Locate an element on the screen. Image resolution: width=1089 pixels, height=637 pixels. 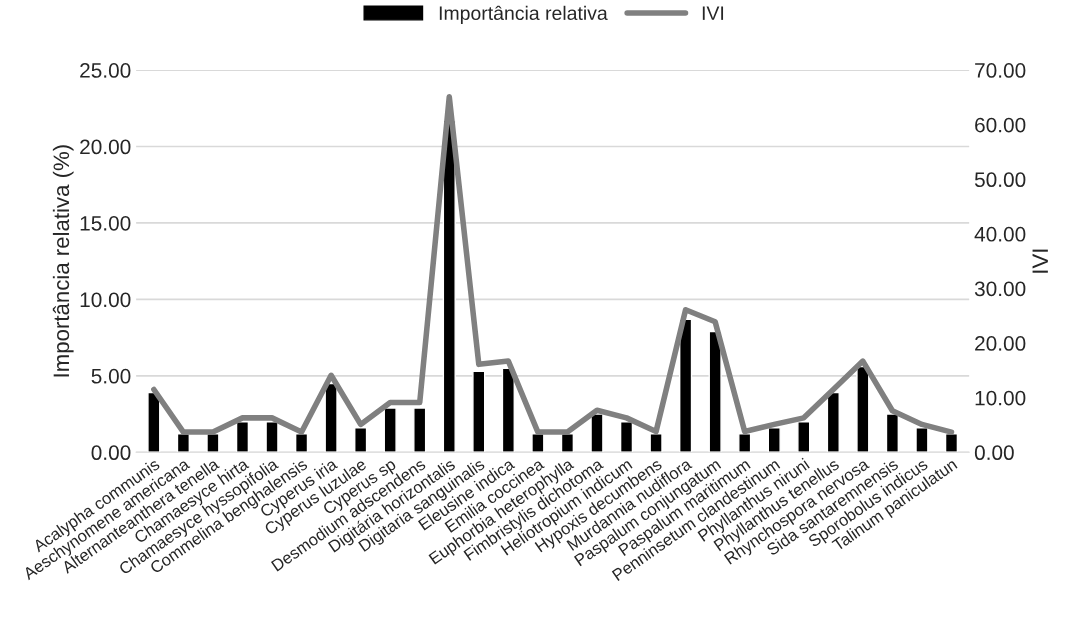
y2-tick-label: 60.00 is located at coordinates (1000, 125).